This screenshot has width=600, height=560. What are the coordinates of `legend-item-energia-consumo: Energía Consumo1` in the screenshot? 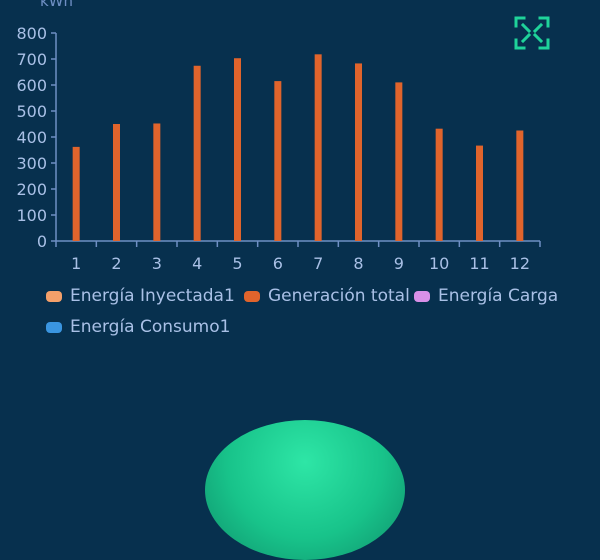 It's located at (138, 327).